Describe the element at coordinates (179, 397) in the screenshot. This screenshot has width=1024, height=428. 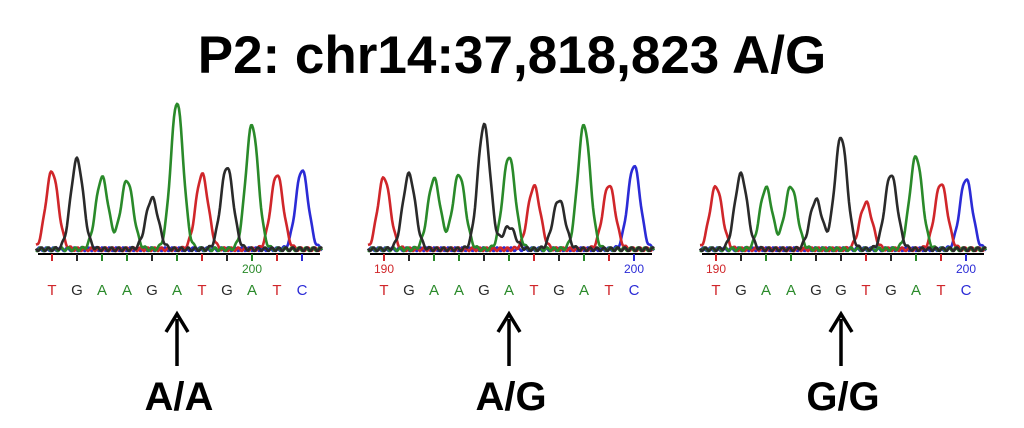
I see `genotype-label: A/A` at that location.